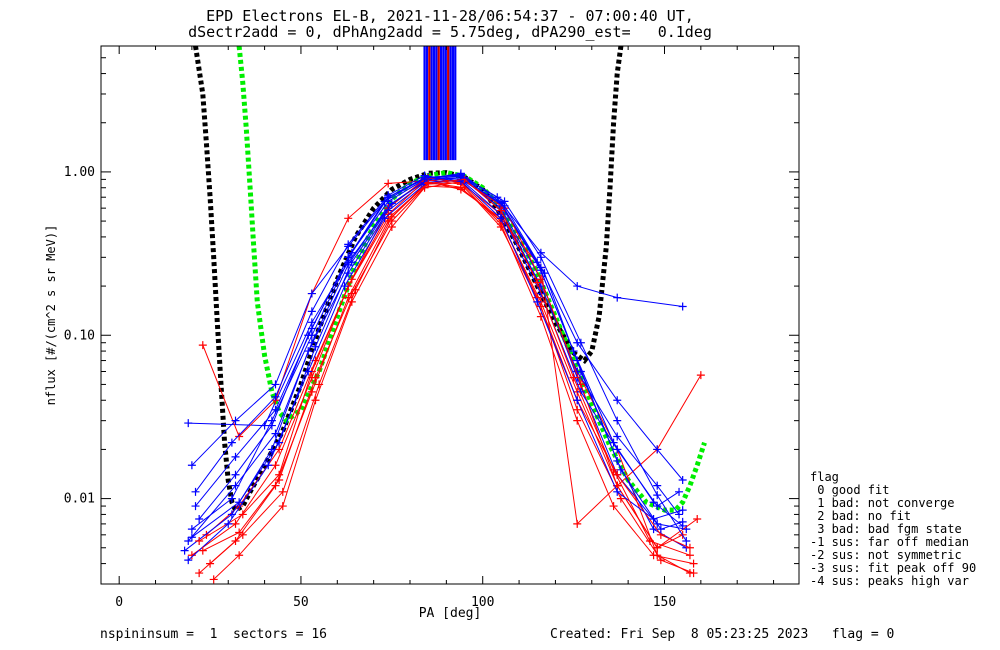 This screenshot has width=1000, height=650. What do you see at coordinates (824, 477) in the screenshot?
I see `legend-title: flag` at bounding box center [824, 477].